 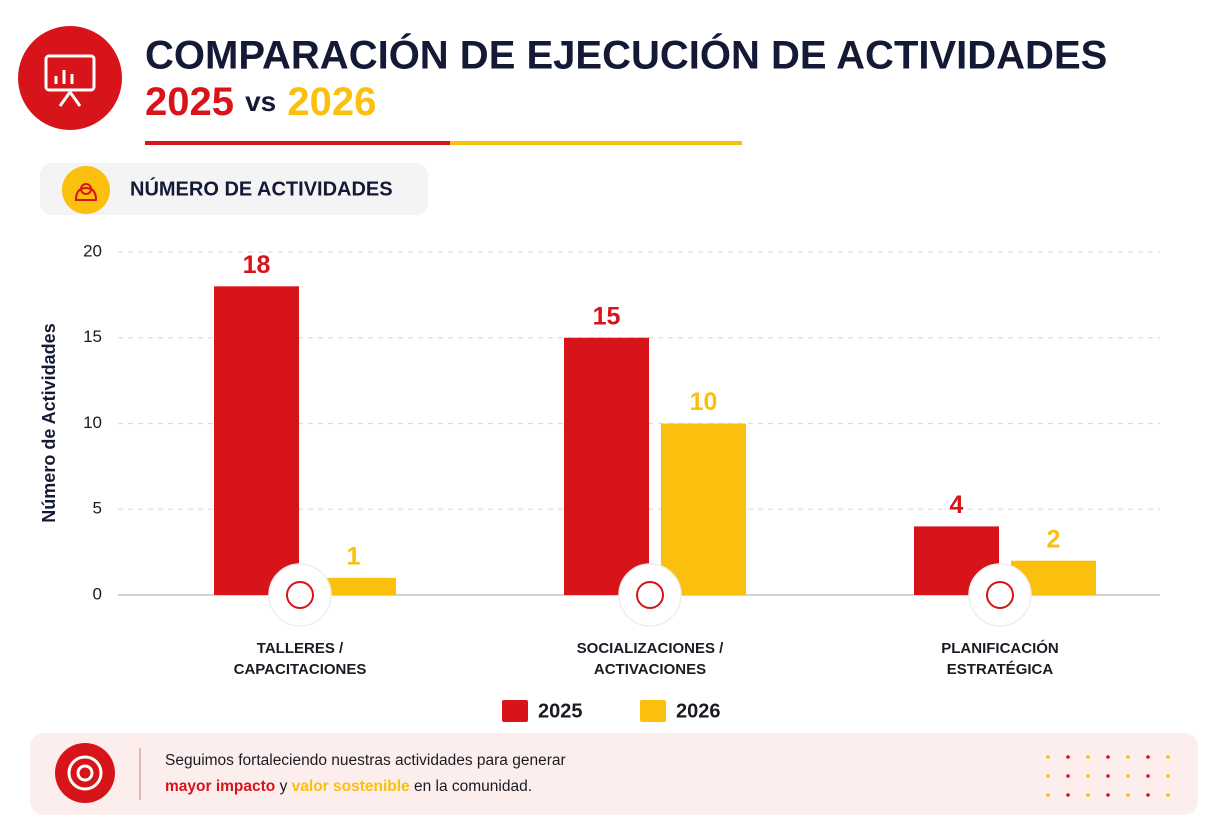 I want to click on value-label: 1, so click(x=354, y=556).